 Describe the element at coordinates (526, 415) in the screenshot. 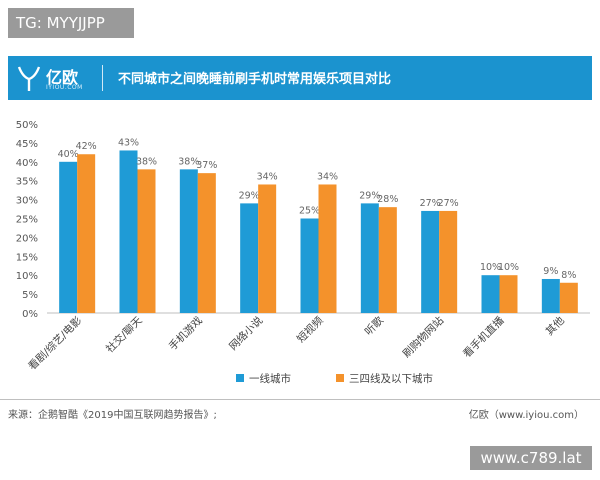

I see `credit-note: 亿欧（www.iyiou.com）` at that location.